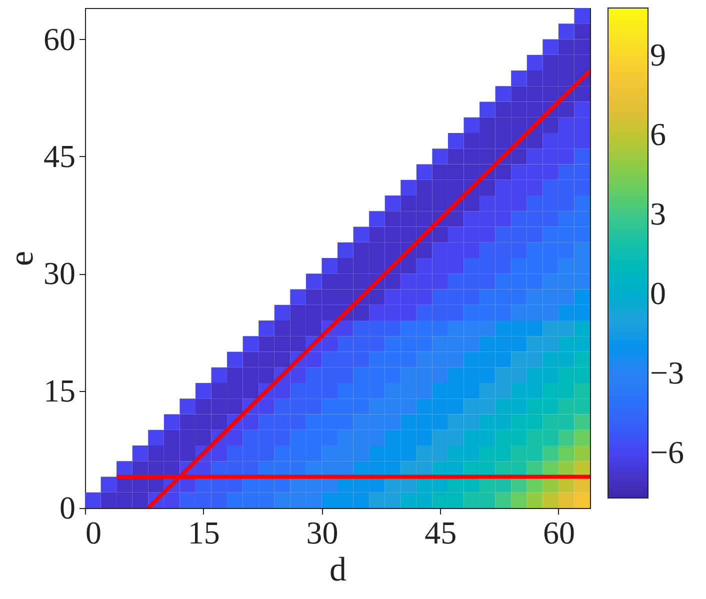  I want to click on color-bar-label: −3, so click(667, 372).